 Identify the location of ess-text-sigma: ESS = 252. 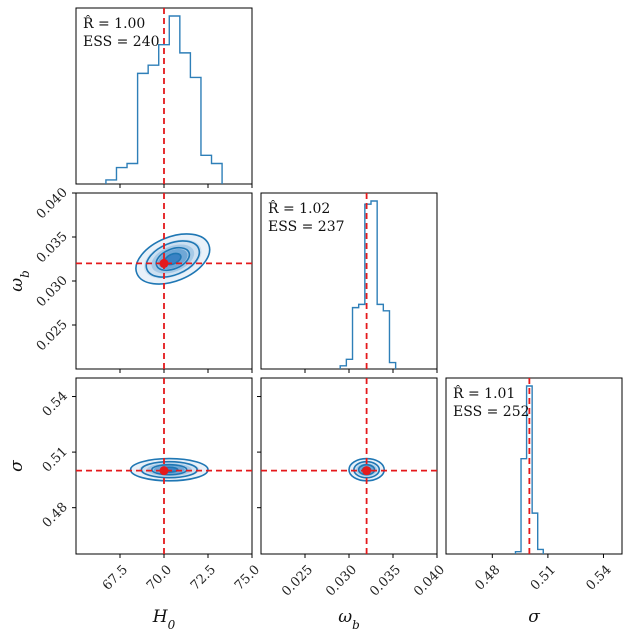
(491, 412).